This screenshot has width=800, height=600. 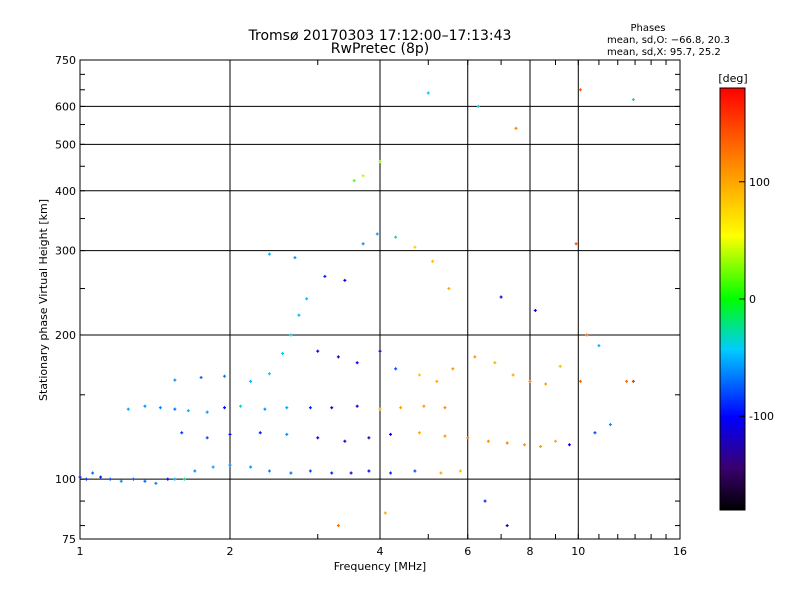 What do you see at coordinates (65, 251) in the screenshot?
I see `y-tick-label: 300` at bounding box center [65, 251].